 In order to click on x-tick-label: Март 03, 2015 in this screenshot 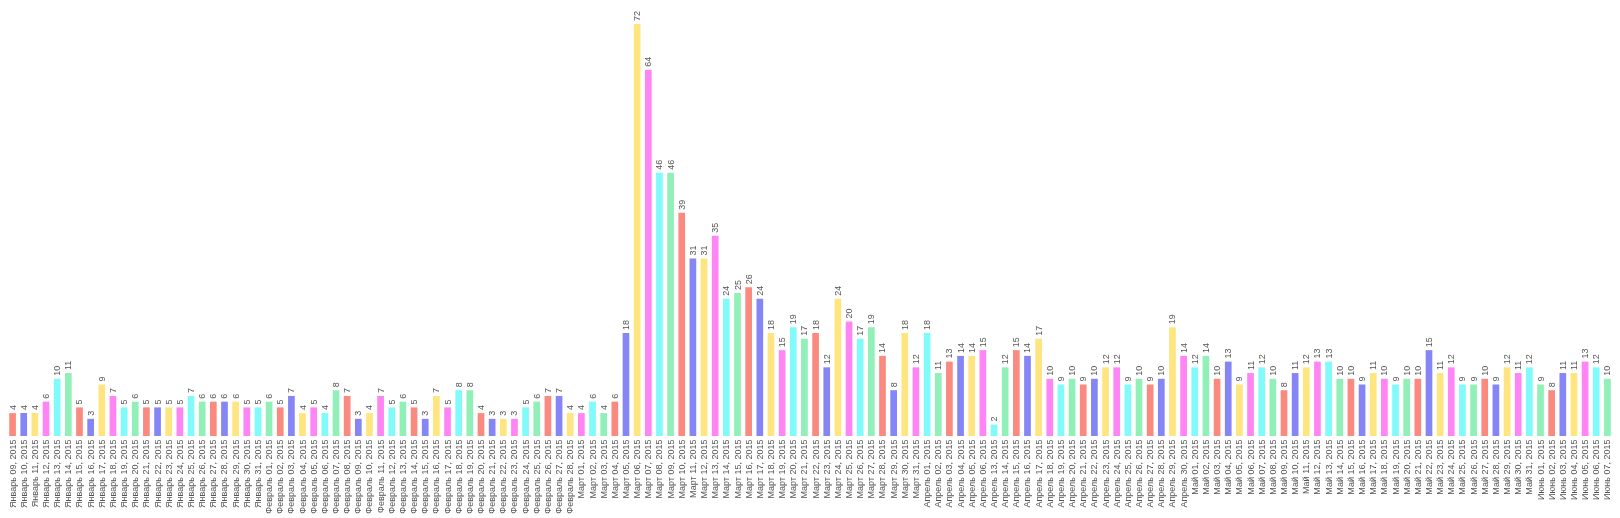, I will do `click(603, 469)`.